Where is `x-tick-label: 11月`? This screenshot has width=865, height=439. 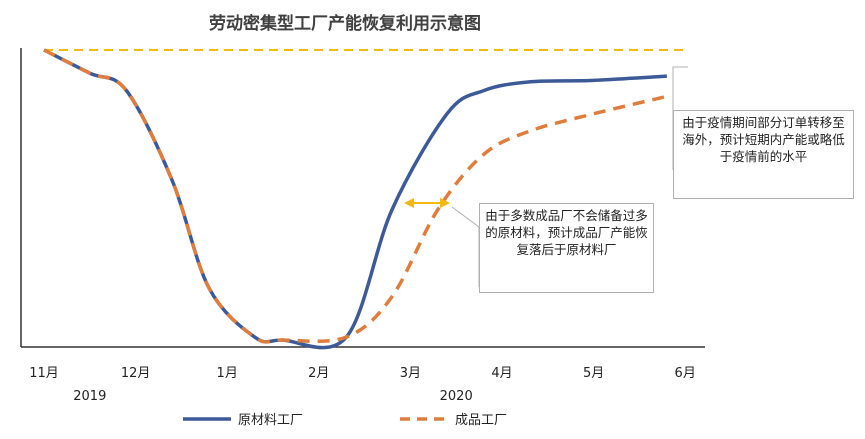 x-tick-label: 11月 is located at coordinates (44, 373).